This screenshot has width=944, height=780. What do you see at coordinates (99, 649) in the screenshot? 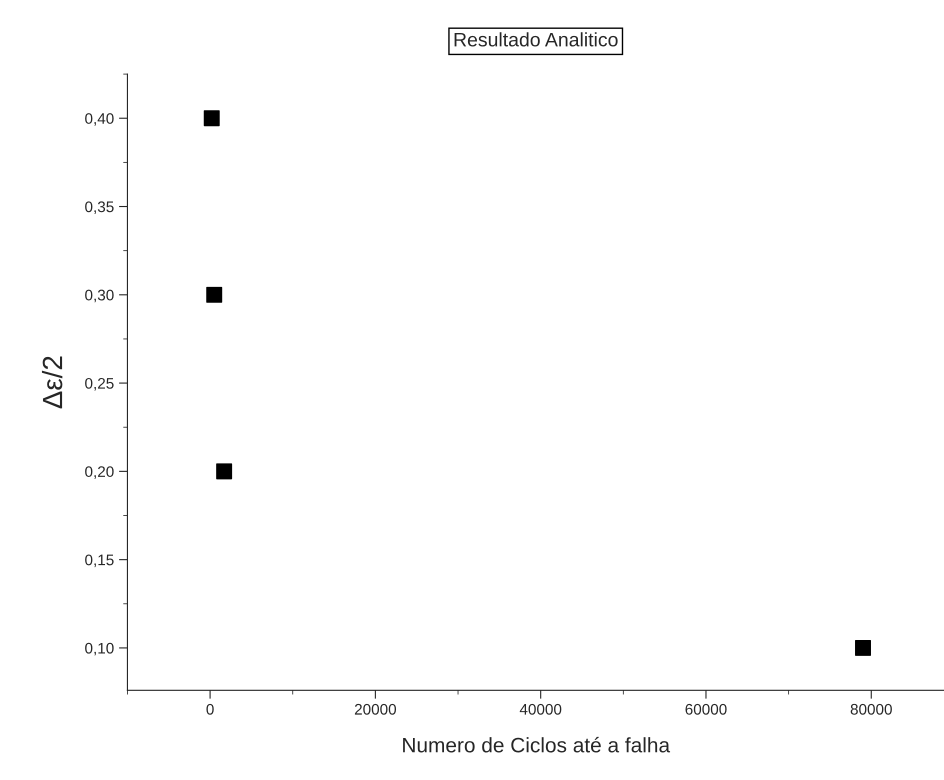
I see `y-tick-label: 0,10` at bounding box center [99, 649].